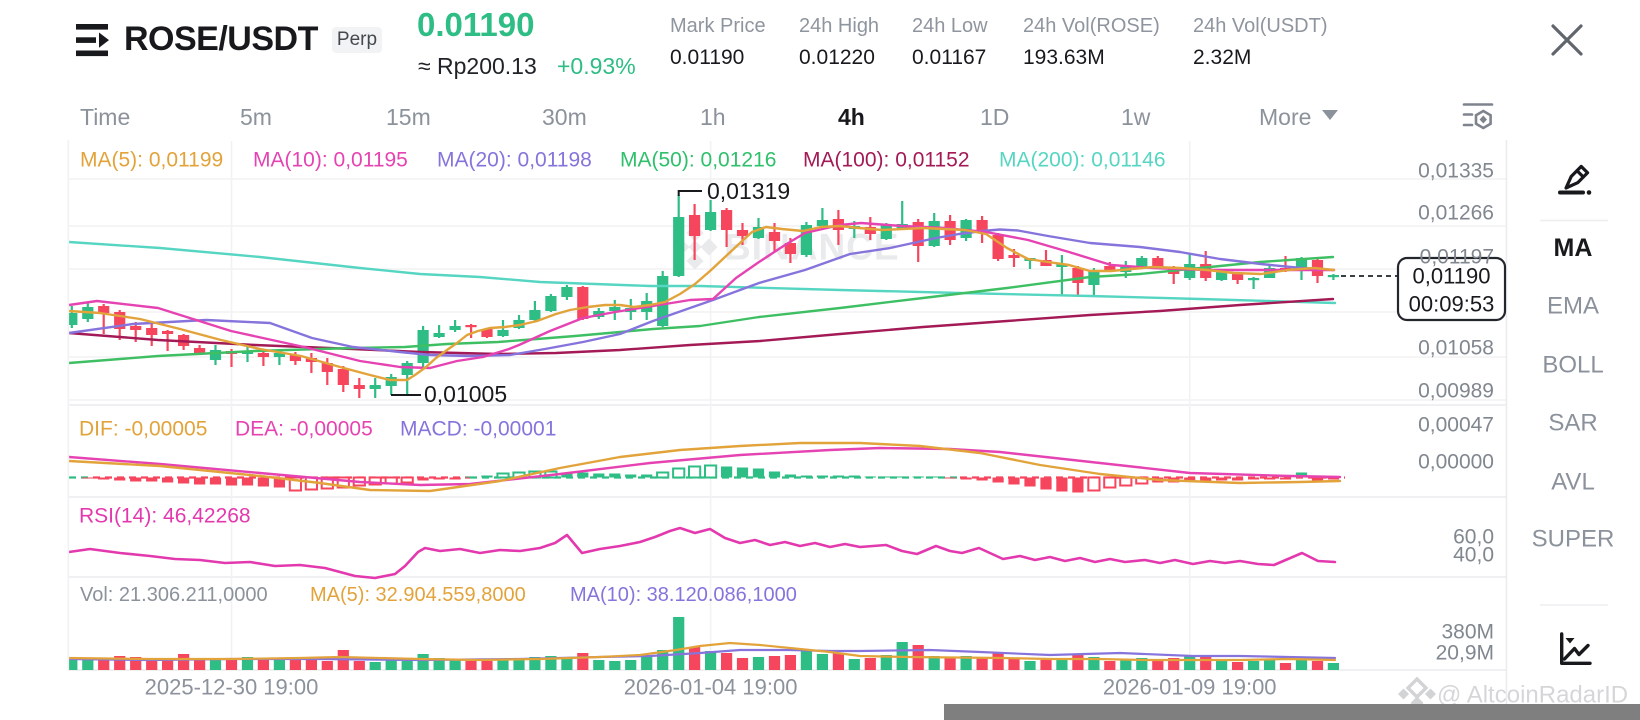 This screenshot has width=1640, height=720. What do you see at coordinates (683, 595) in the screenshot?
I see `svg-text: MA(10): 38.120.086,1000` at bounding box center [683, 595].